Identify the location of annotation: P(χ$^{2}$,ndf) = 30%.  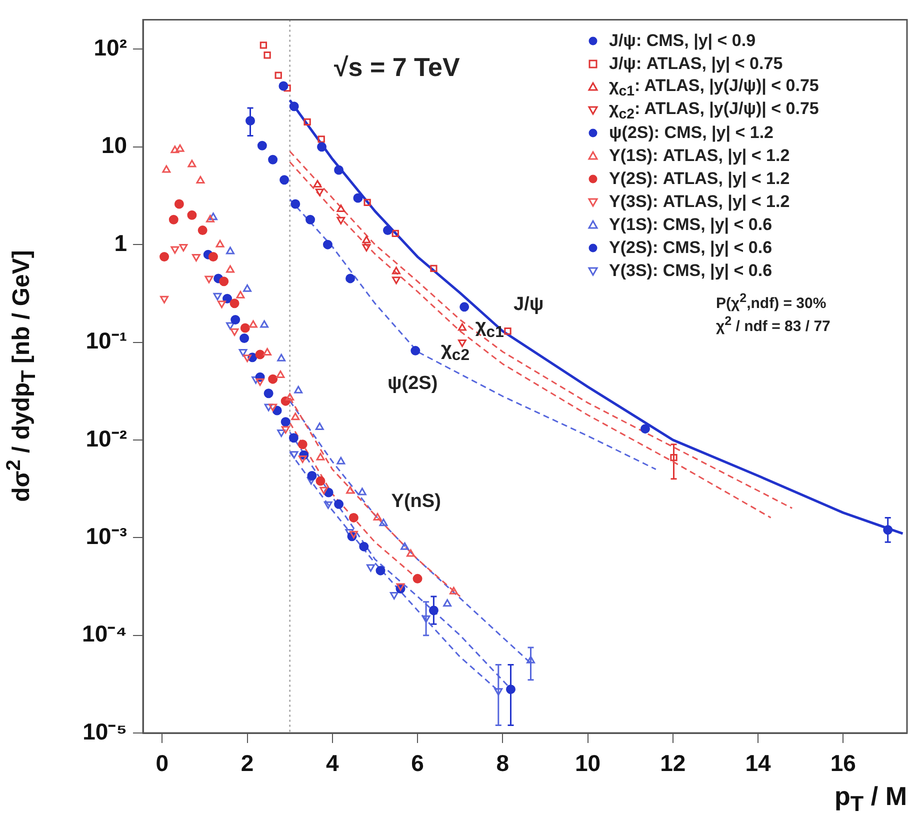
(771, 301).